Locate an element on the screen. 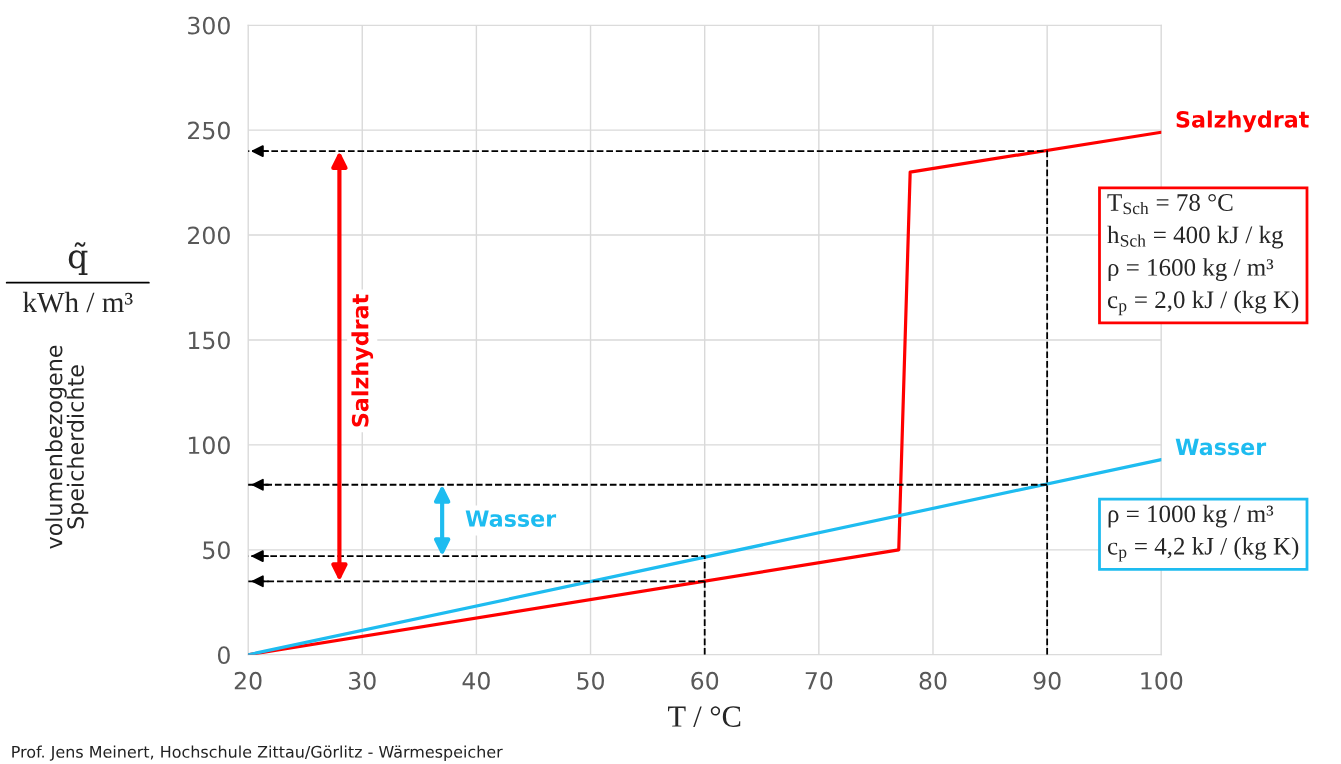  annotation: Salzhydrat is located at coordinates (362, 360).